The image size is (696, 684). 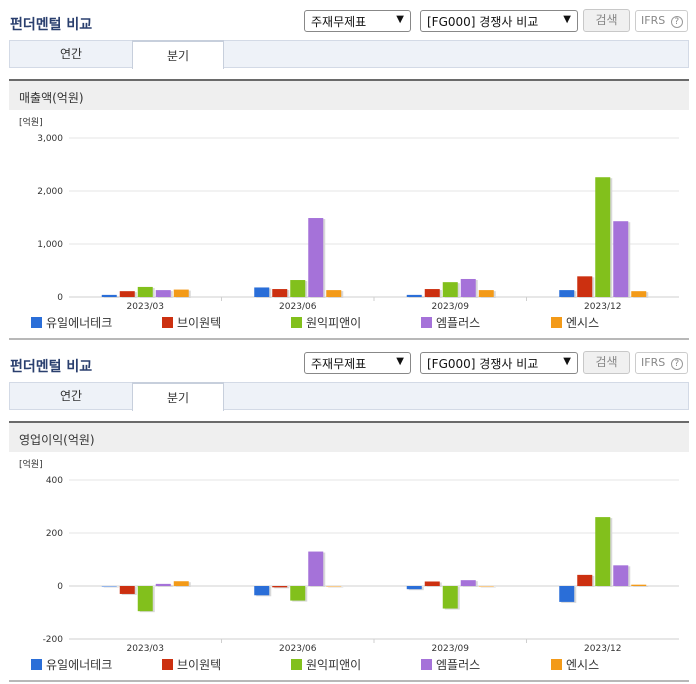 What do you see at coordinates (339, 22) in the screenshot?
I see `statement-select-value: 주재무제표` at bounding box center [339, 22].